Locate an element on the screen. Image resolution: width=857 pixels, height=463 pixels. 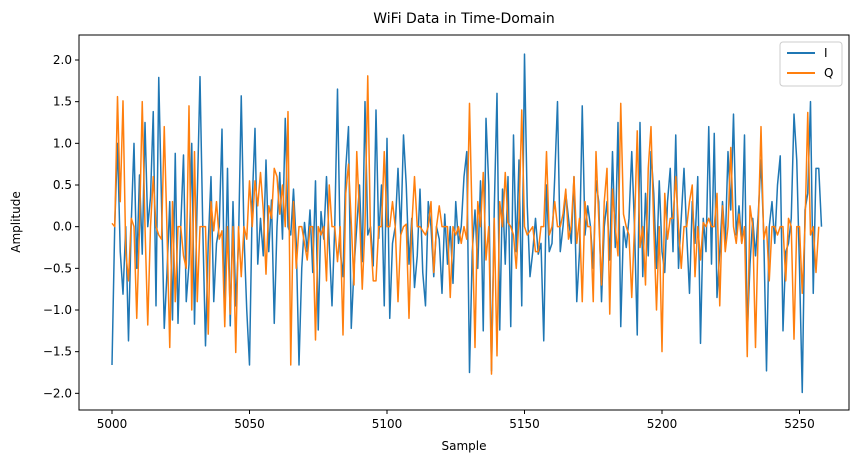
y-axis: −2.0 −1.5 −1.0 −0.5 0.0 0.5 1.0 1.5 2.0 is located at coordinates (61, 226).